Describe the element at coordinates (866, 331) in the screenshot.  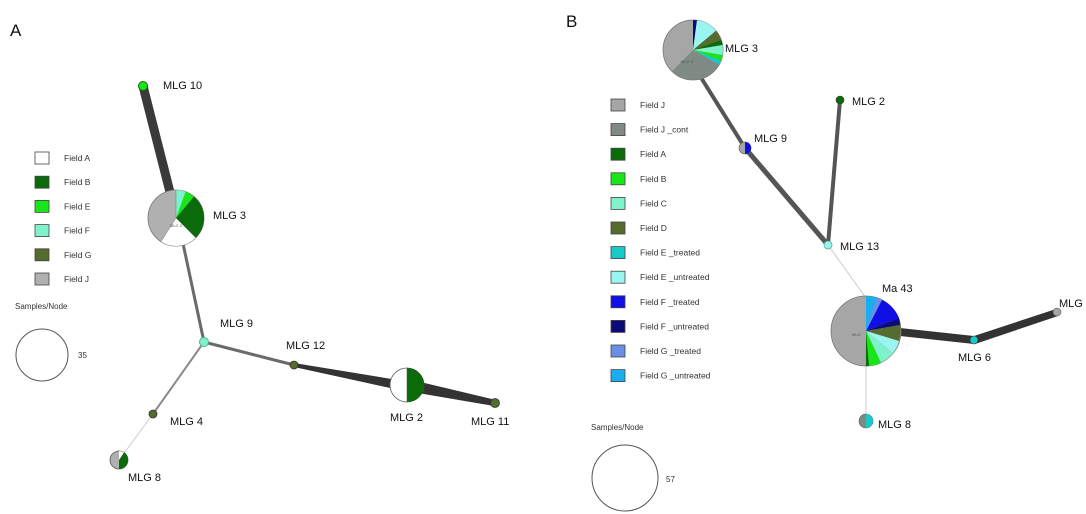
I see `node-b-ma43-pie: MLG` at that location.